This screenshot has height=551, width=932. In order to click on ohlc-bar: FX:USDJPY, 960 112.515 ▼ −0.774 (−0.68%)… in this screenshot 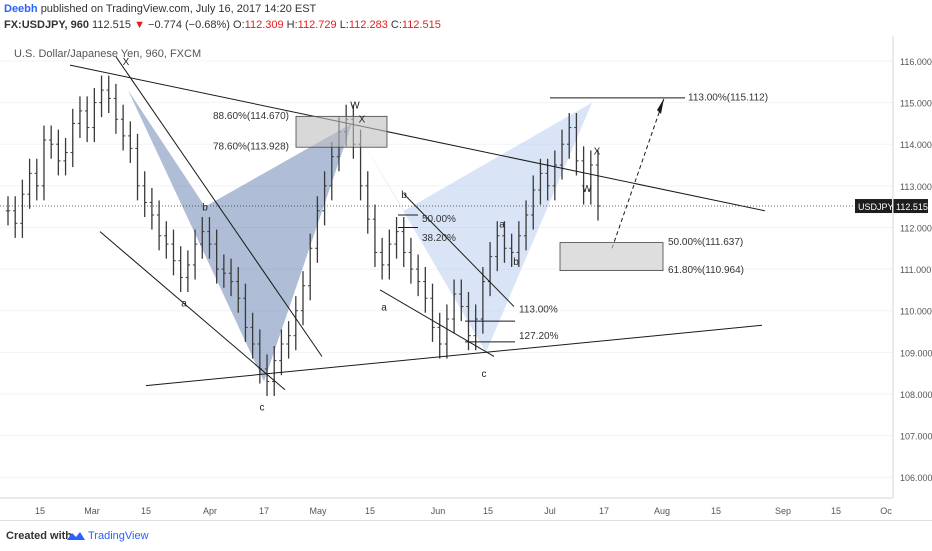, I will do `click(222, 25)`.